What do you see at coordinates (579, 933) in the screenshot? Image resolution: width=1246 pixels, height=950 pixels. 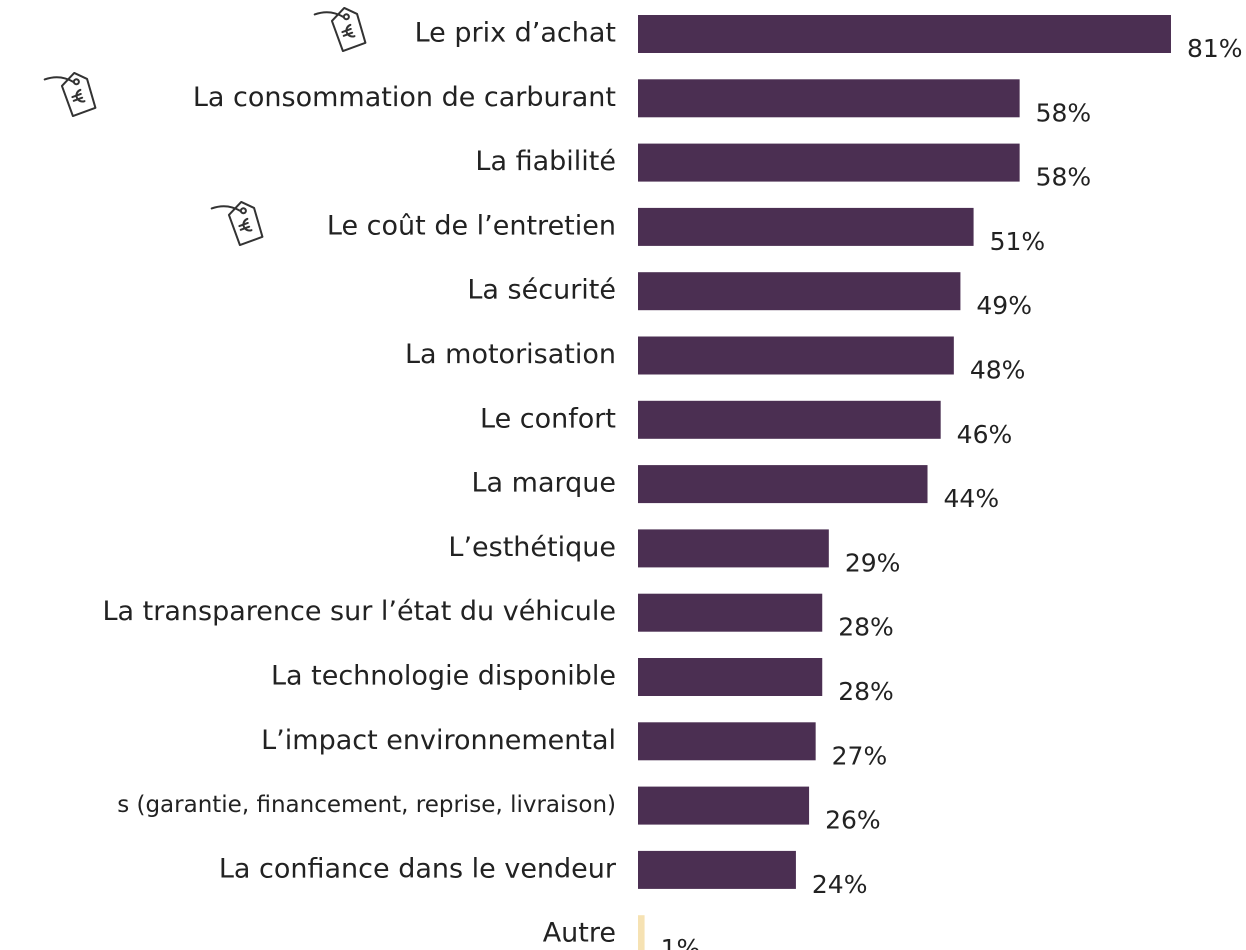 I see `category-label: Autre` at bounding box center [579, 933].